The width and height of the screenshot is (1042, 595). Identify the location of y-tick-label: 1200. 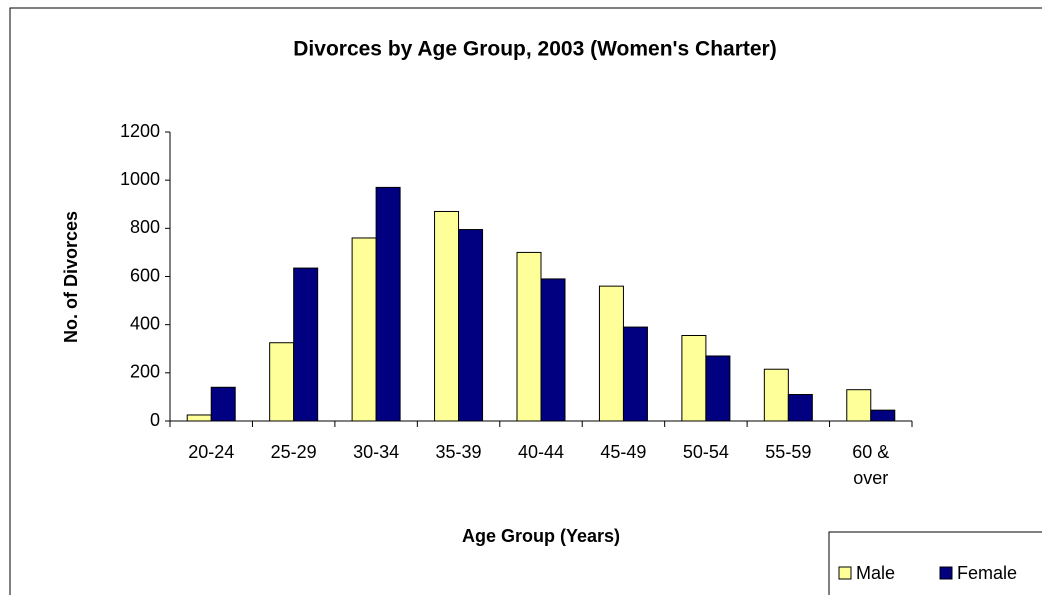
(140, 131).